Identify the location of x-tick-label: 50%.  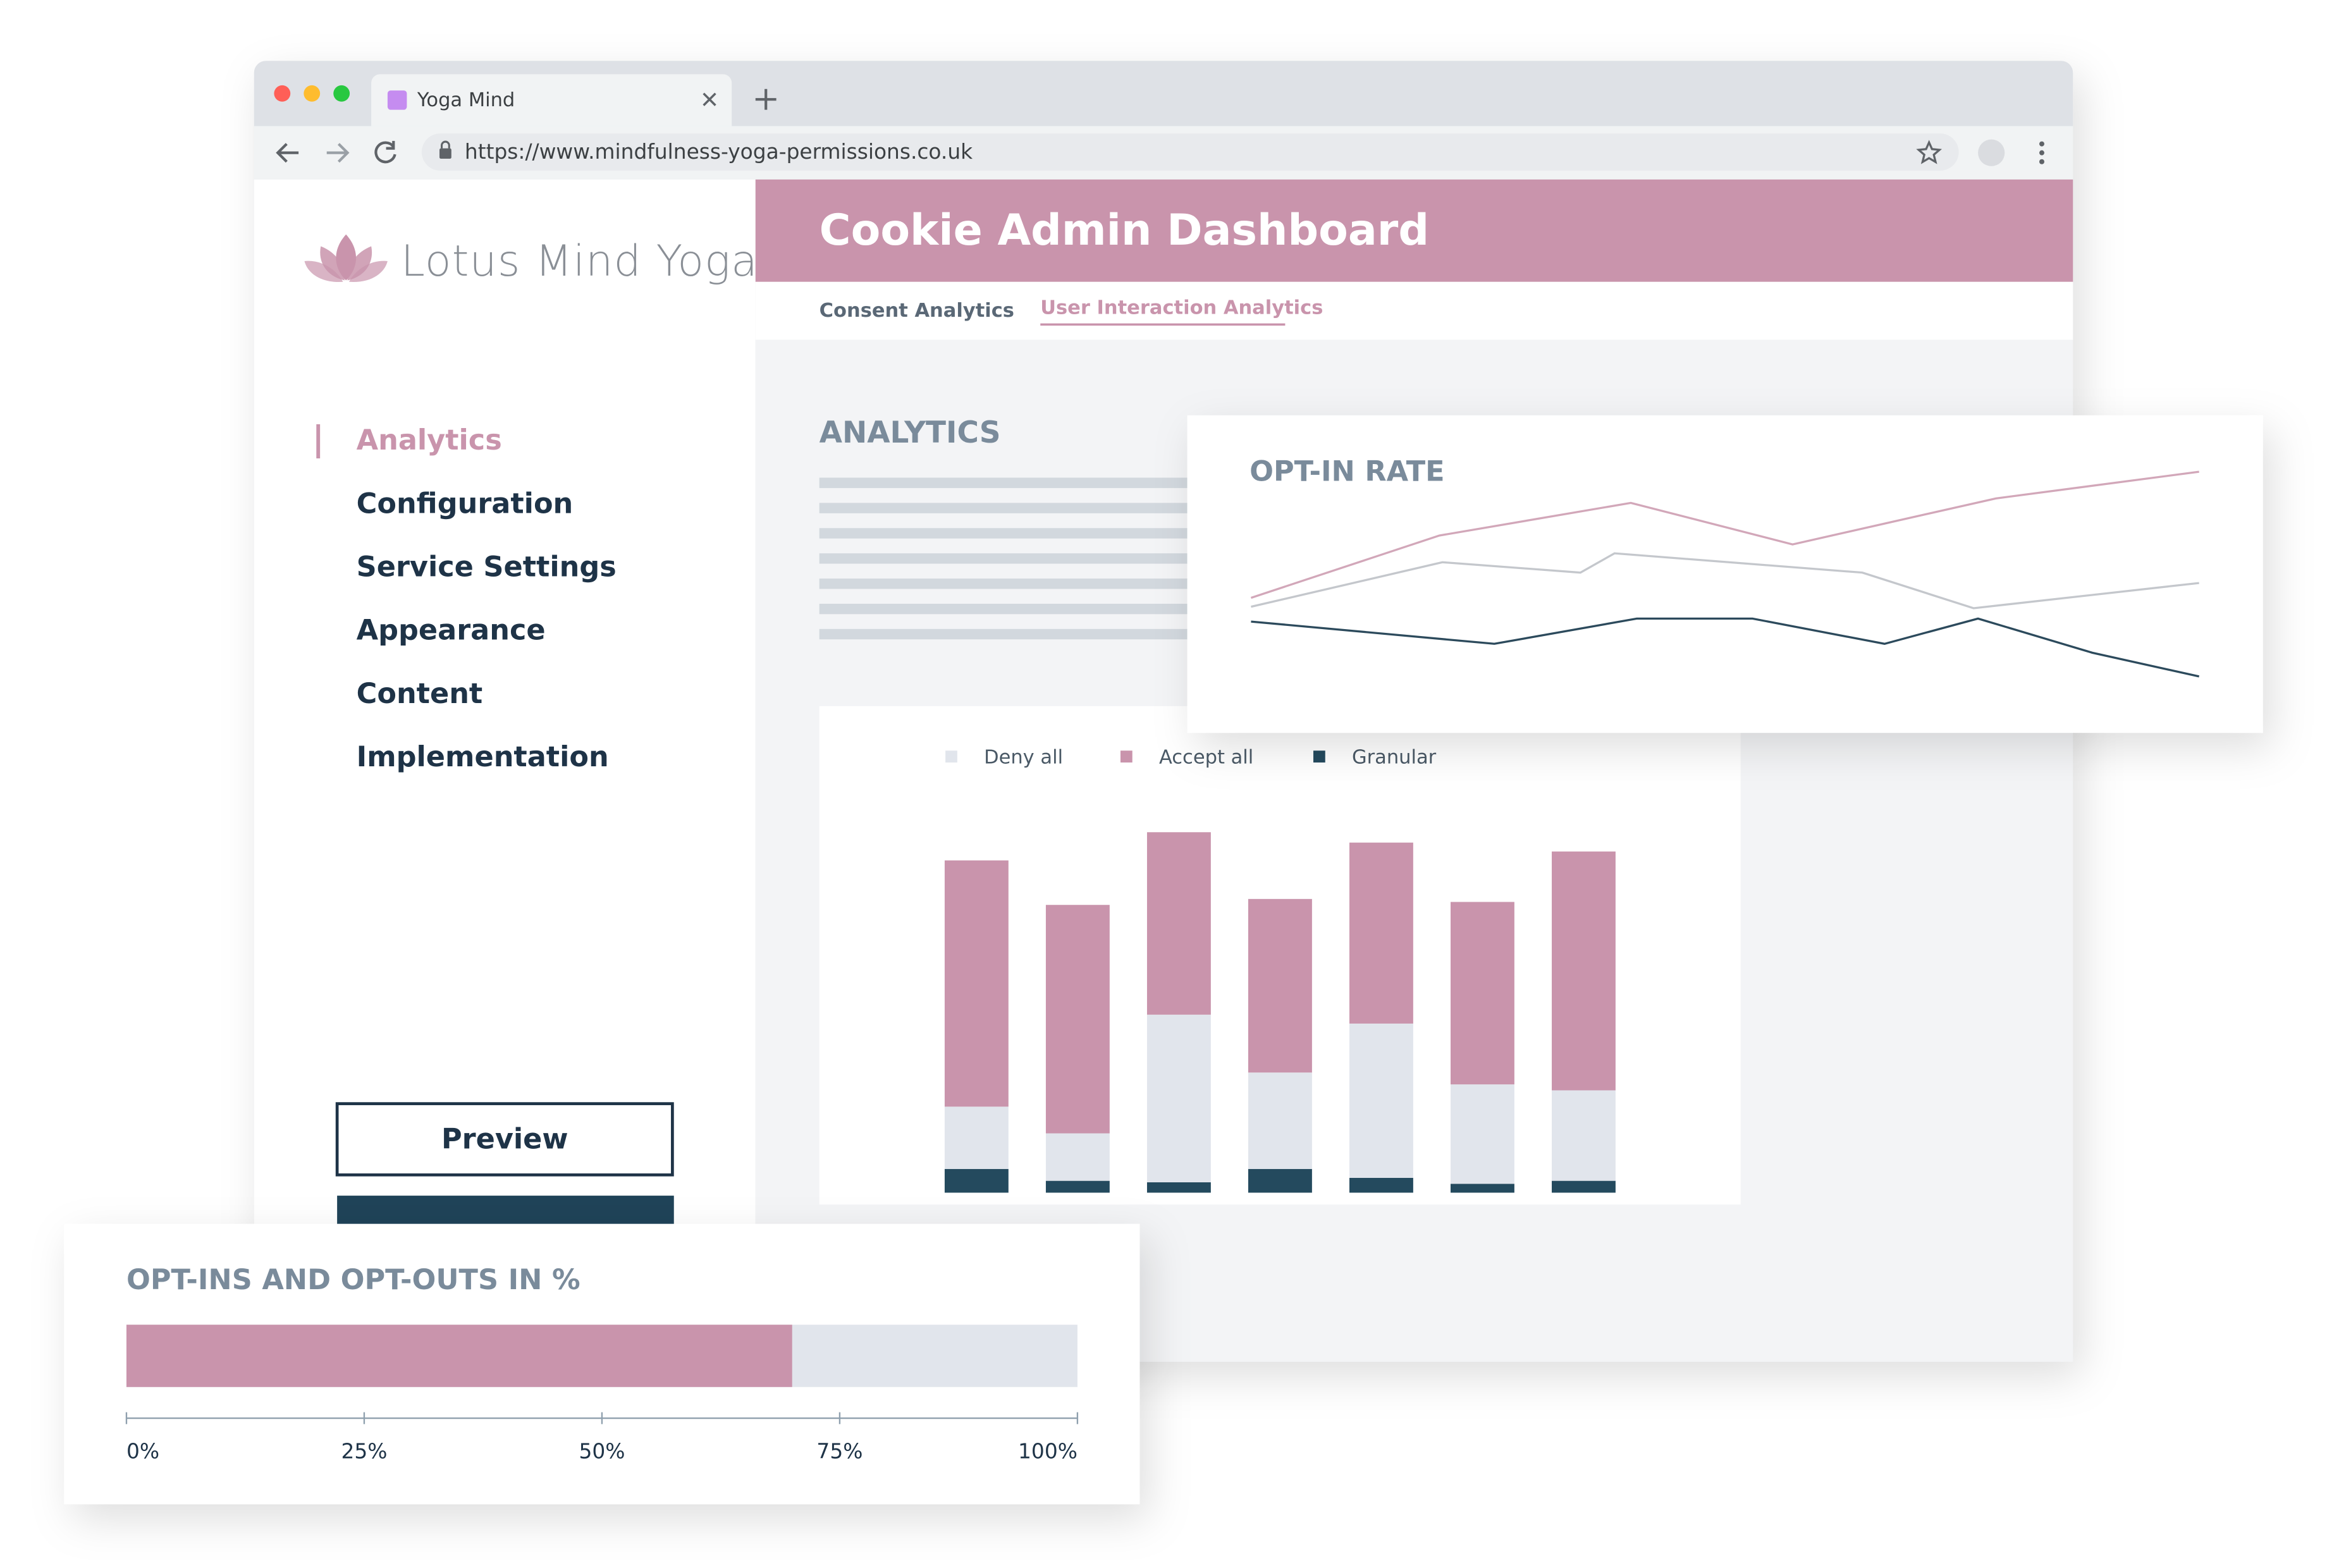
(602, 1451).